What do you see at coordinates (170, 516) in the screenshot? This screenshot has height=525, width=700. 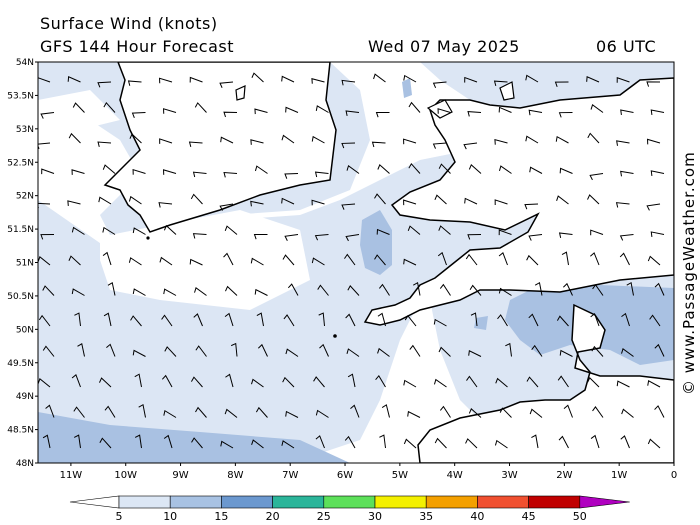 I see `colorbar-label: 10` at bounding box center [170, 516].